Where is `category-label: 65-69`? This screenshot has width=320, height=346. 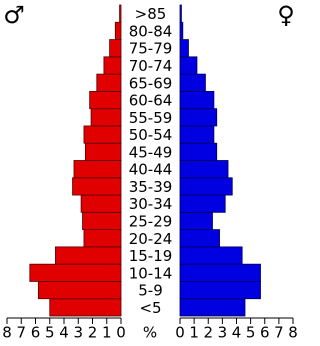
category-label: 65-69 is located at coordinates (151, 83).